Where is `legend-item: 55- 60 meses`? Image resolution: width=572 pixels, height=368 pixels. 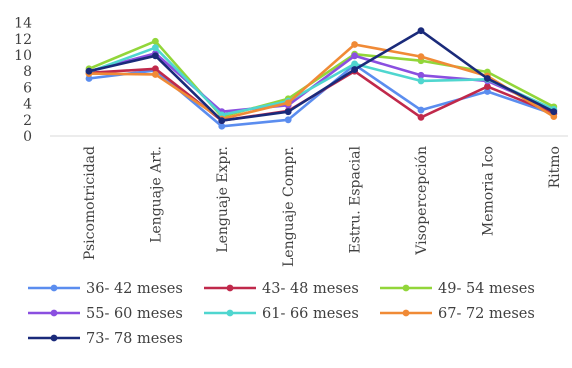 legend-item: 55- 60 meses is located at coordinates (105, 314).